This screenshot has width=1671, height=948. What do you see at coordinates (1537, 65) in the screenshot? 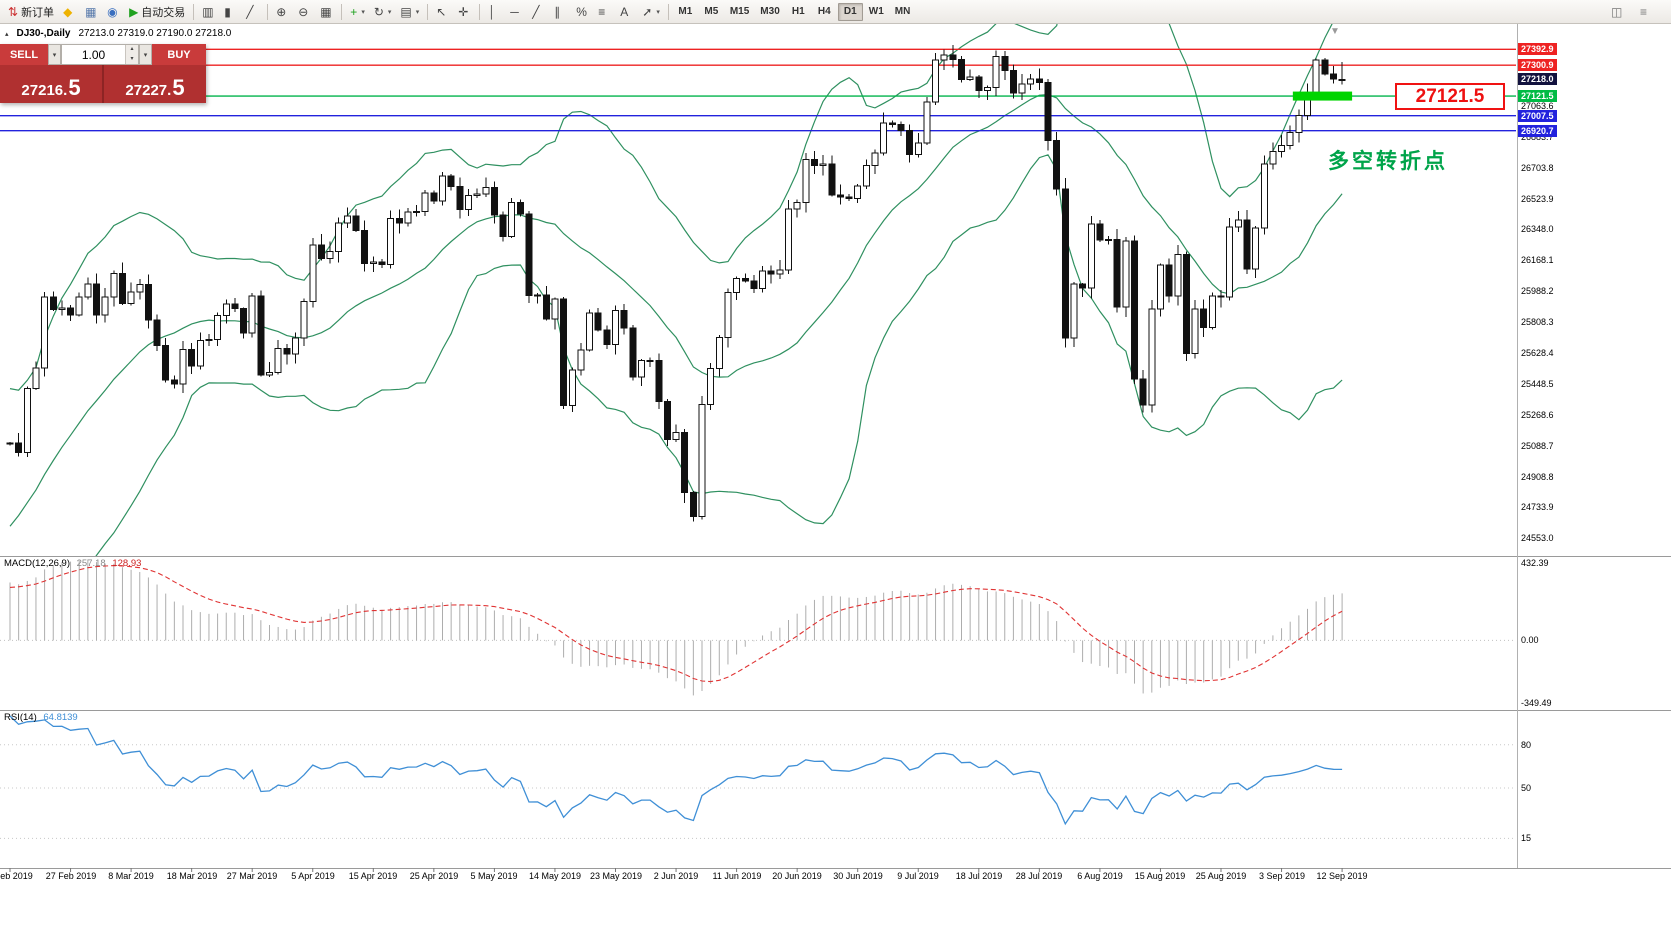
I see `price-badge: 27300.9` at bounding box center [1537, 65].